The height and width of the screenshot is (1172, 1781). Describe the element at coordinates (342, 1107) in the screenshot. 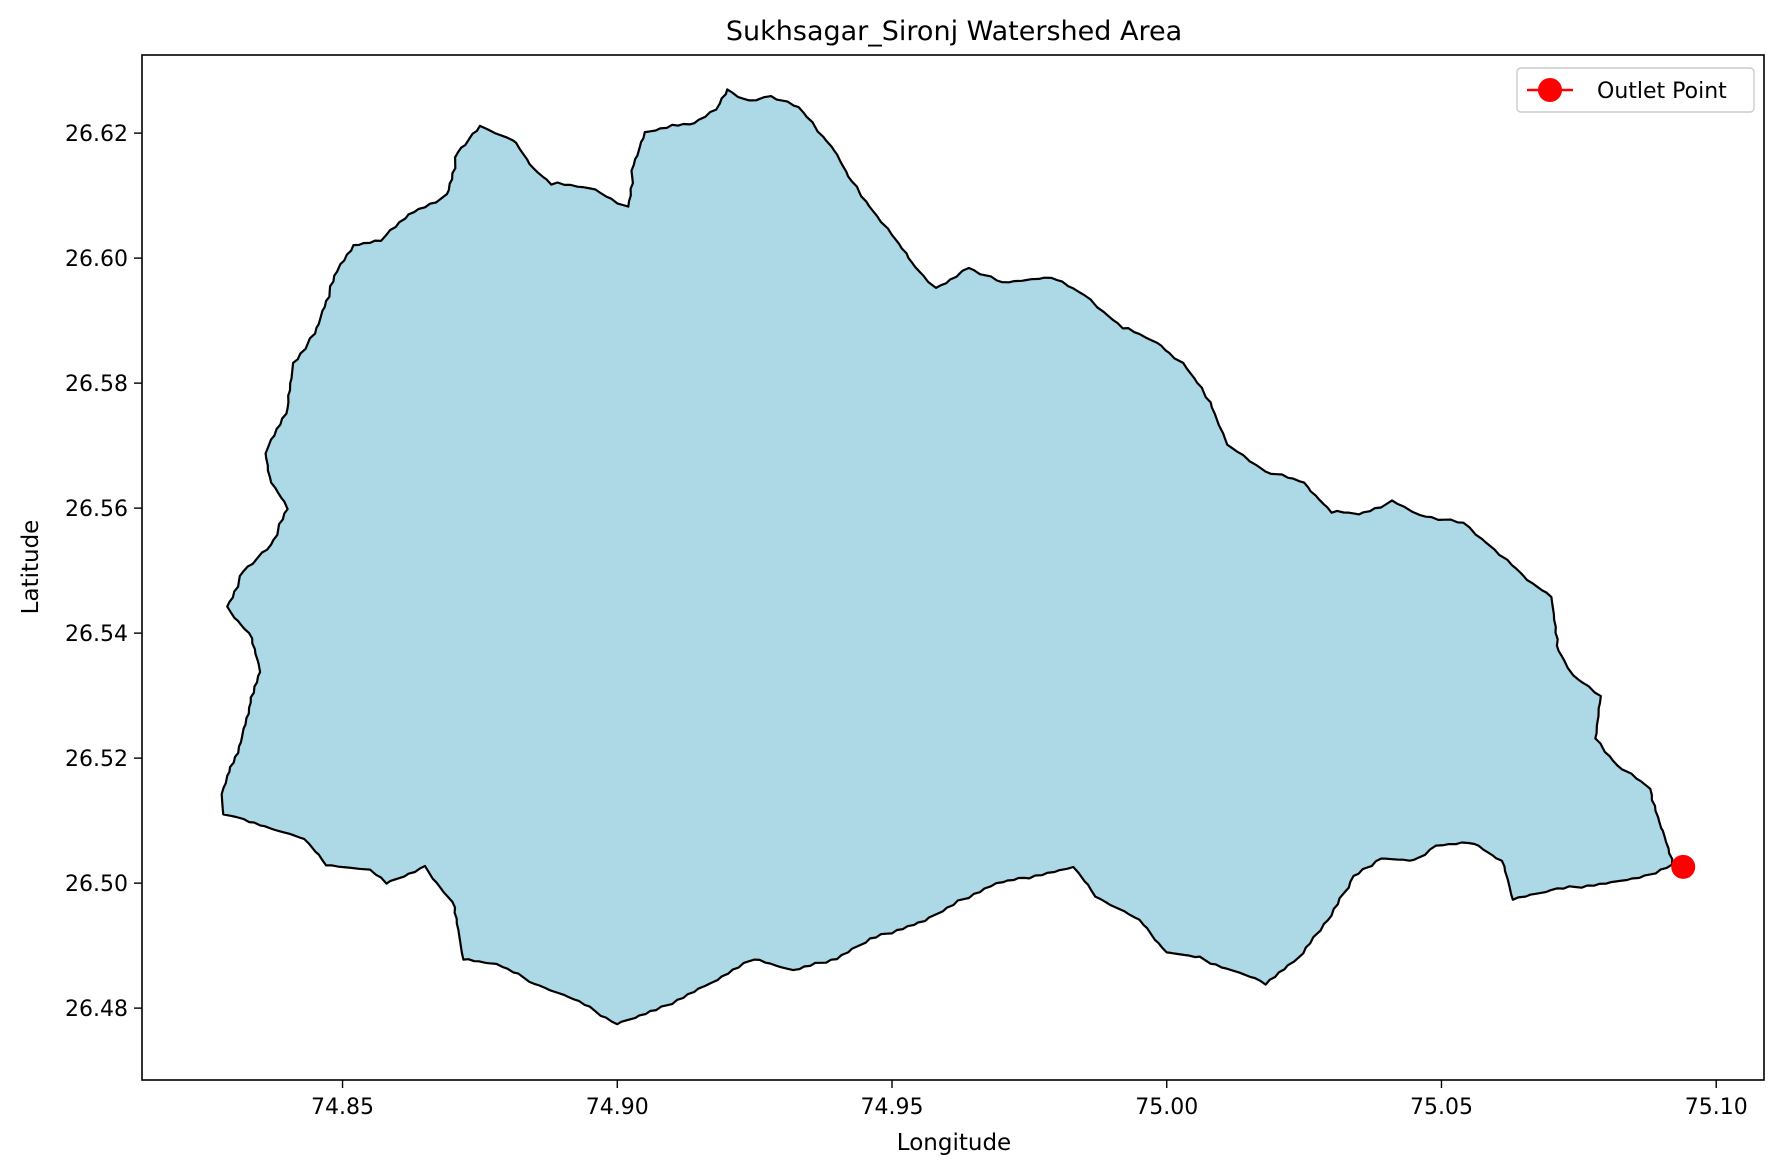

I see `x-tick-label: 74.85` at that location.